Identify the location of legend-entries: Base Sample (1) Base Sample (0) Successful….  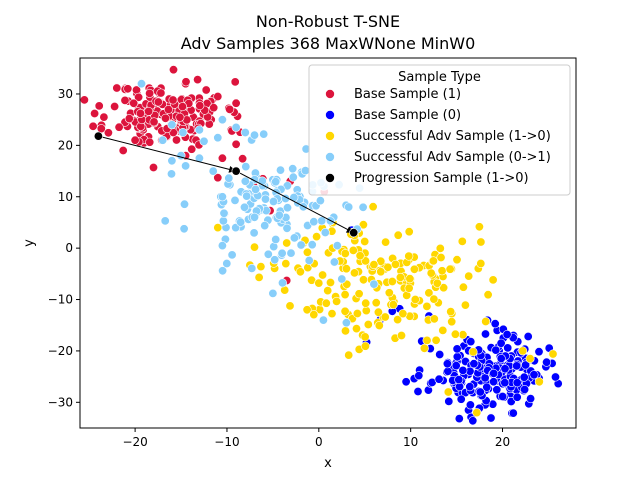
(438, 136).